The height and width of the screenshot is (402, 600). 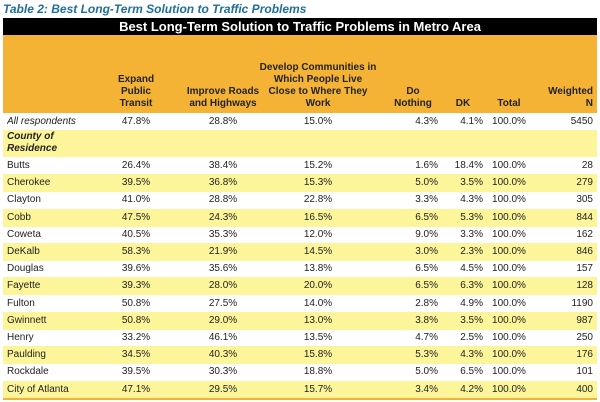 What do you see at coordinates (300, 143) in the screenshot?
I see `county-section-header: County of Residence` at bounding box center [300, 143].